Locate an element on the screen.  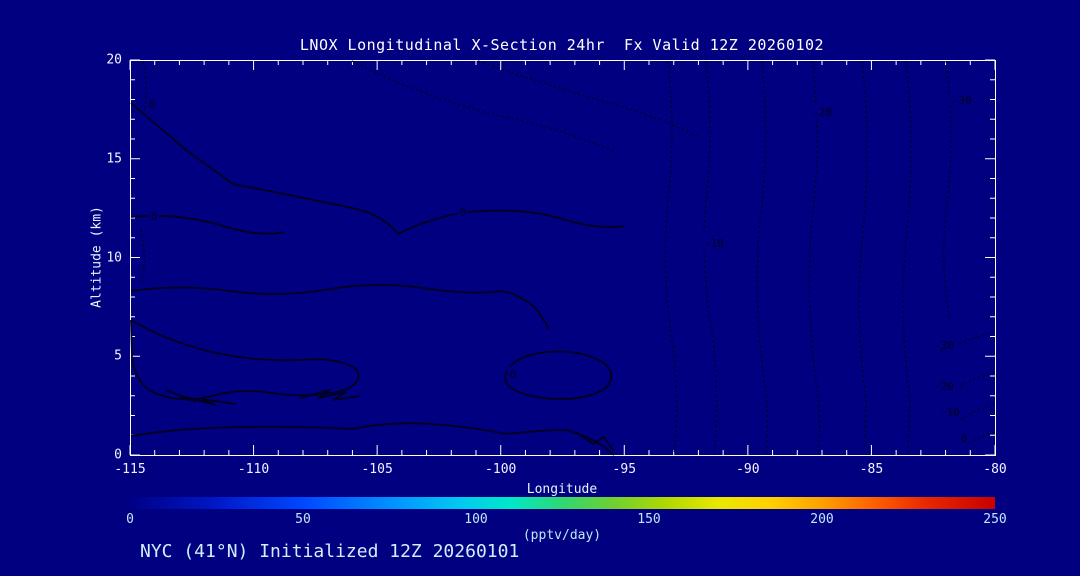
y-tick-label: 0 is located at coordinates (118, 455).